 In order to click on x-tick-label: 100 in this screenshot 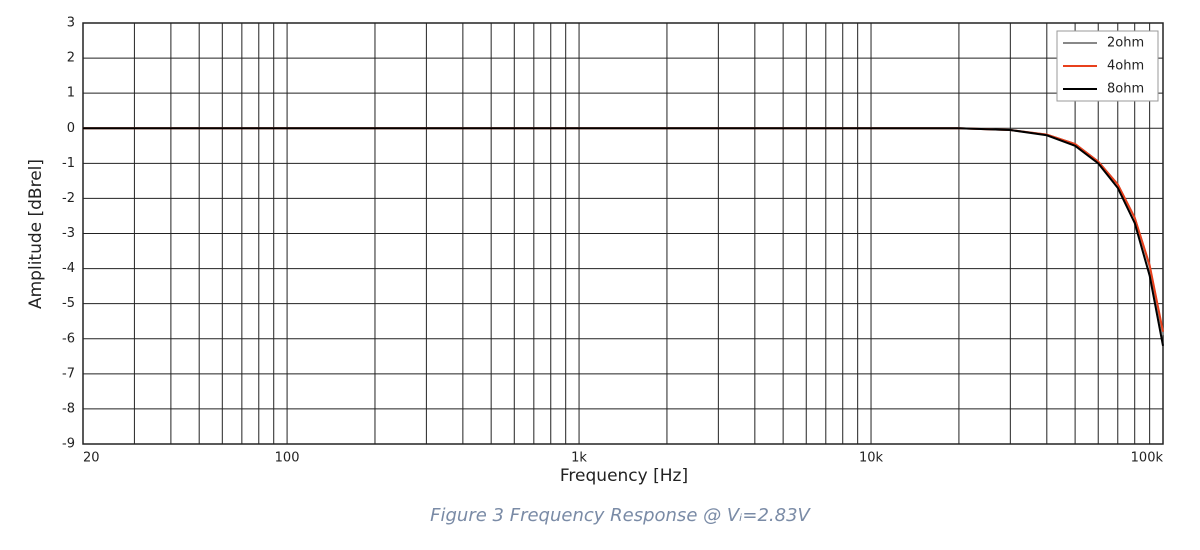, I will do `click(287, 458)`.